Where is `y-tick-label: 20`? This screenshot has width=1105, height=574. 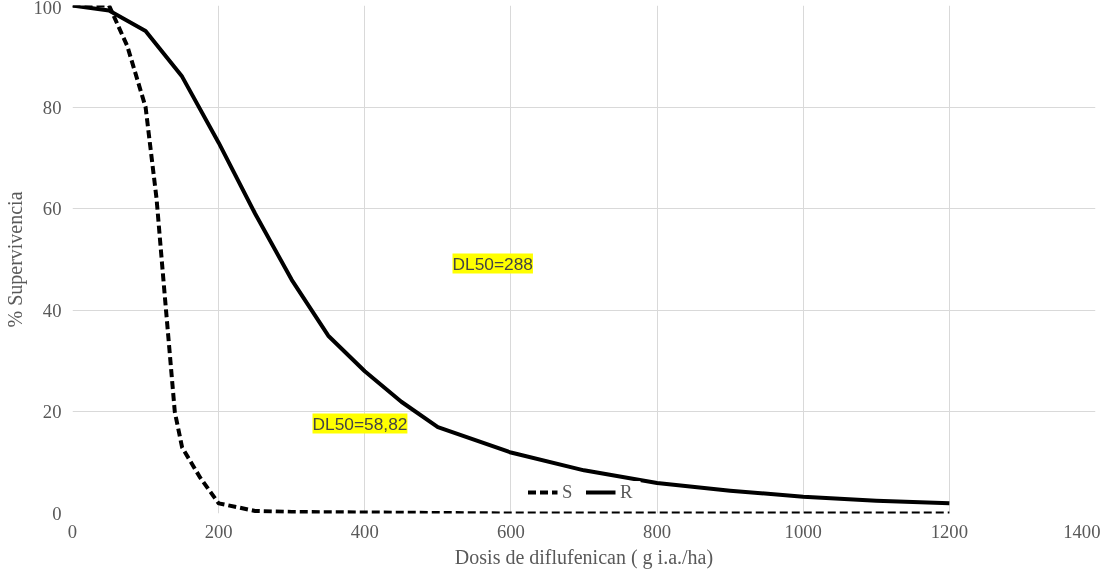
y-tick-label: 20 is located at coordinates (52, 412).